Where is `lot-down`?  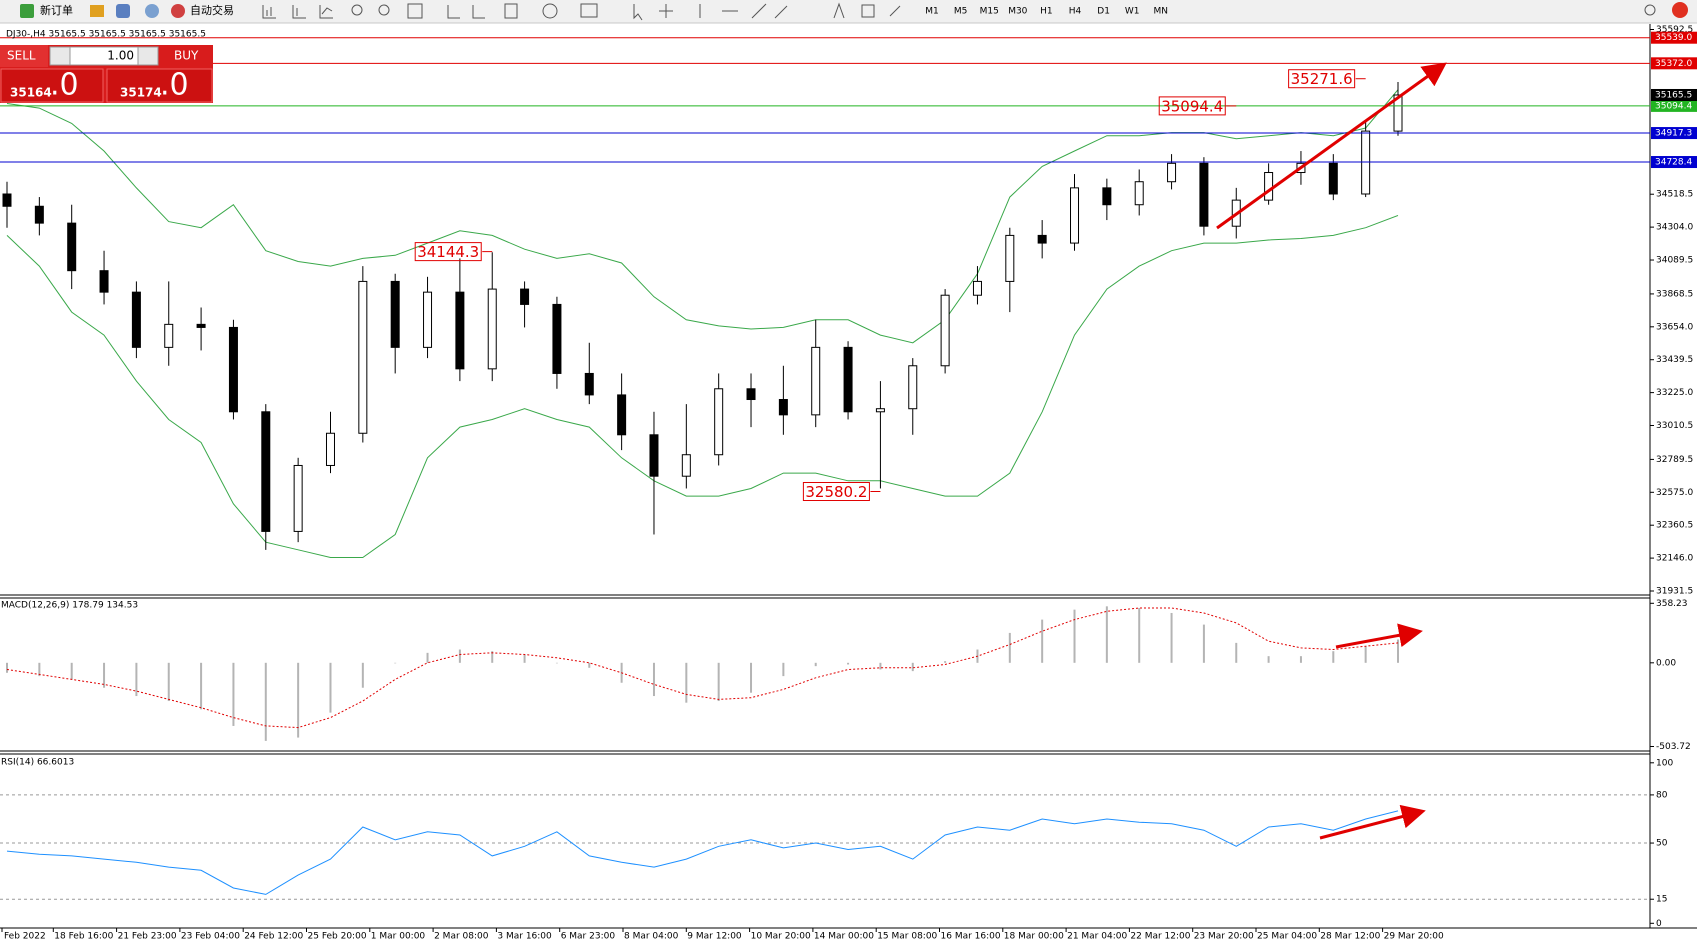
lot-down is located at coordinates (60, 56).